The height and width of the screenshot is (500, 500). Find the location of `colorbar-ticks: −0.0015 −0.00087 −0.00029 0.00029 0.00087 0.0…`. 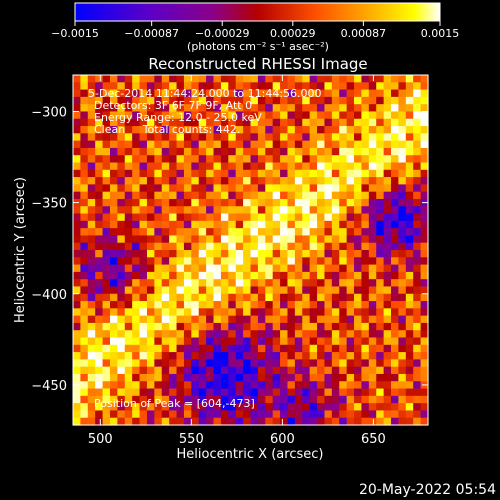

colorbar-ticks: −0.0015 −0.00087 −0.00029 0.00029 0.00087 0.0… is located at coordinates (255, 30).